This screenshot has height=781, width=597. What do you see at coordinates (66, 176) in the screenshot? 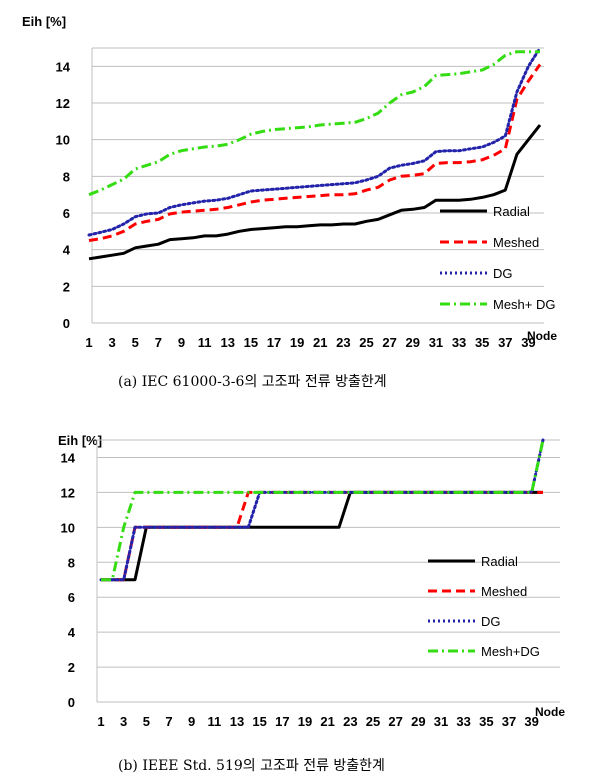
I see `y-tick-label-a: 8` at bounding box center [66, 176].